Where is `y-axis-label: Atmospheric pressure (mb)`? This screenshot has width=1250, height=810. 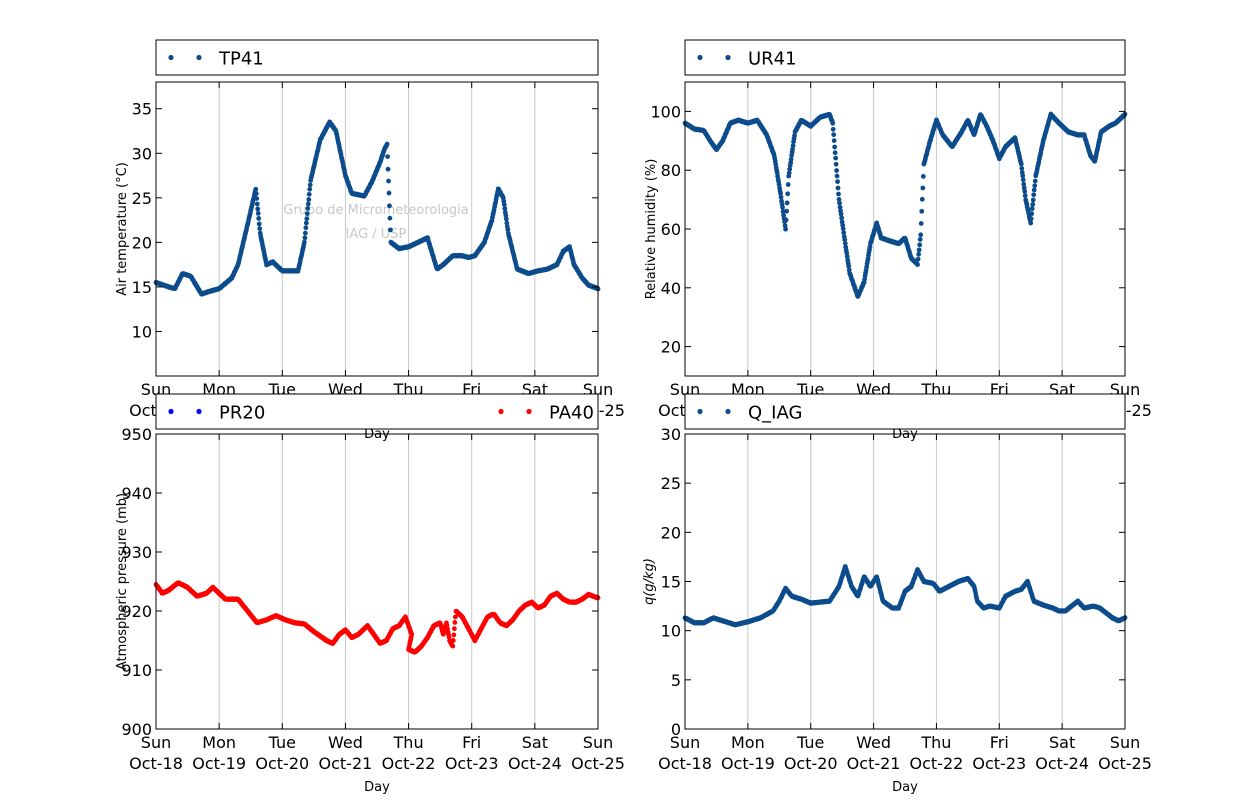 y-axis-label: Atmospheric pressure (mb) is located at coordinates (122, 581).